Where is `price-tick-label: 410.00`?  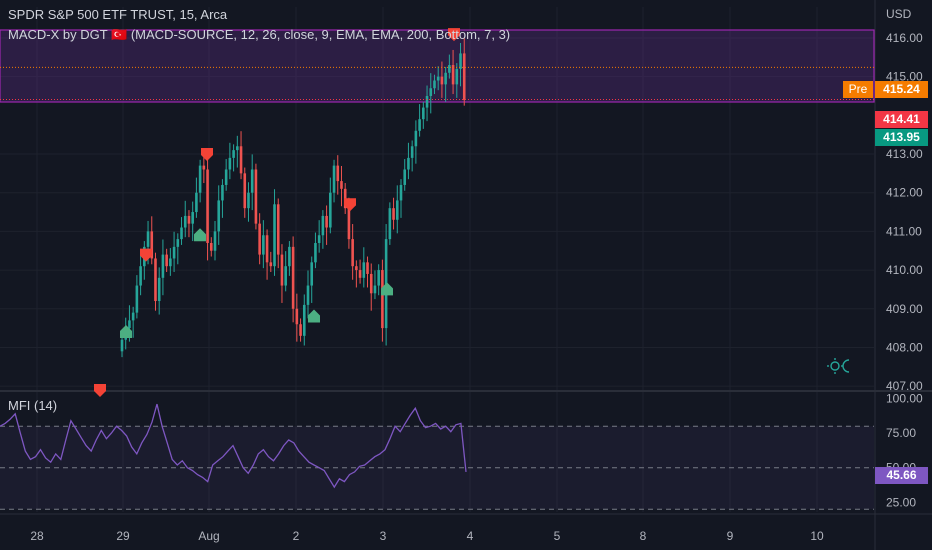 price-tick-label: 410.00 is located at coordinates (904, 270).